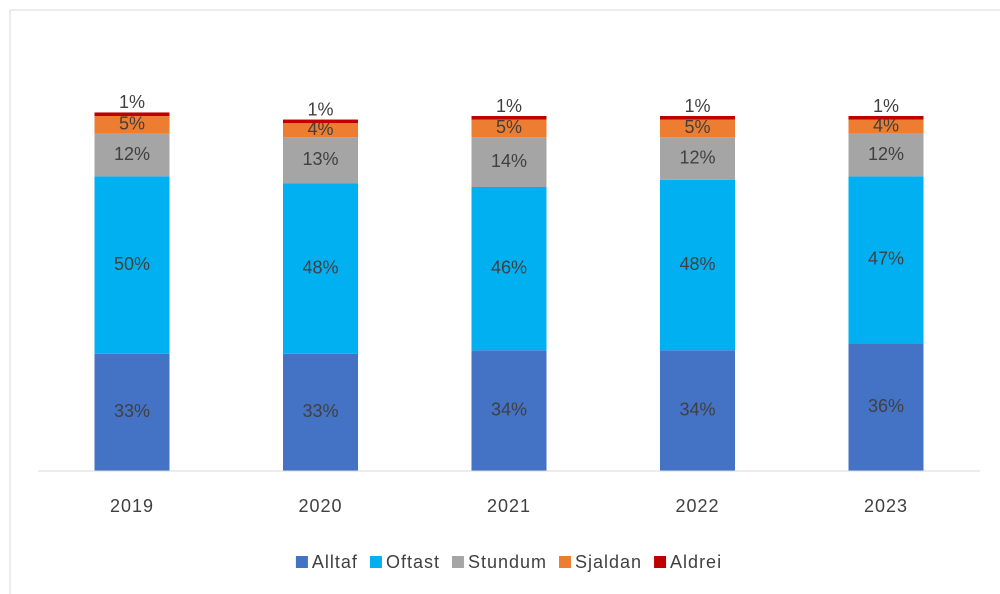 This screenshot has width=1000, height=594. What do you see at coordinates (509, 506) in the screenshot?
I see `x-tick-label: 2021` at bounding box center [509, 506].